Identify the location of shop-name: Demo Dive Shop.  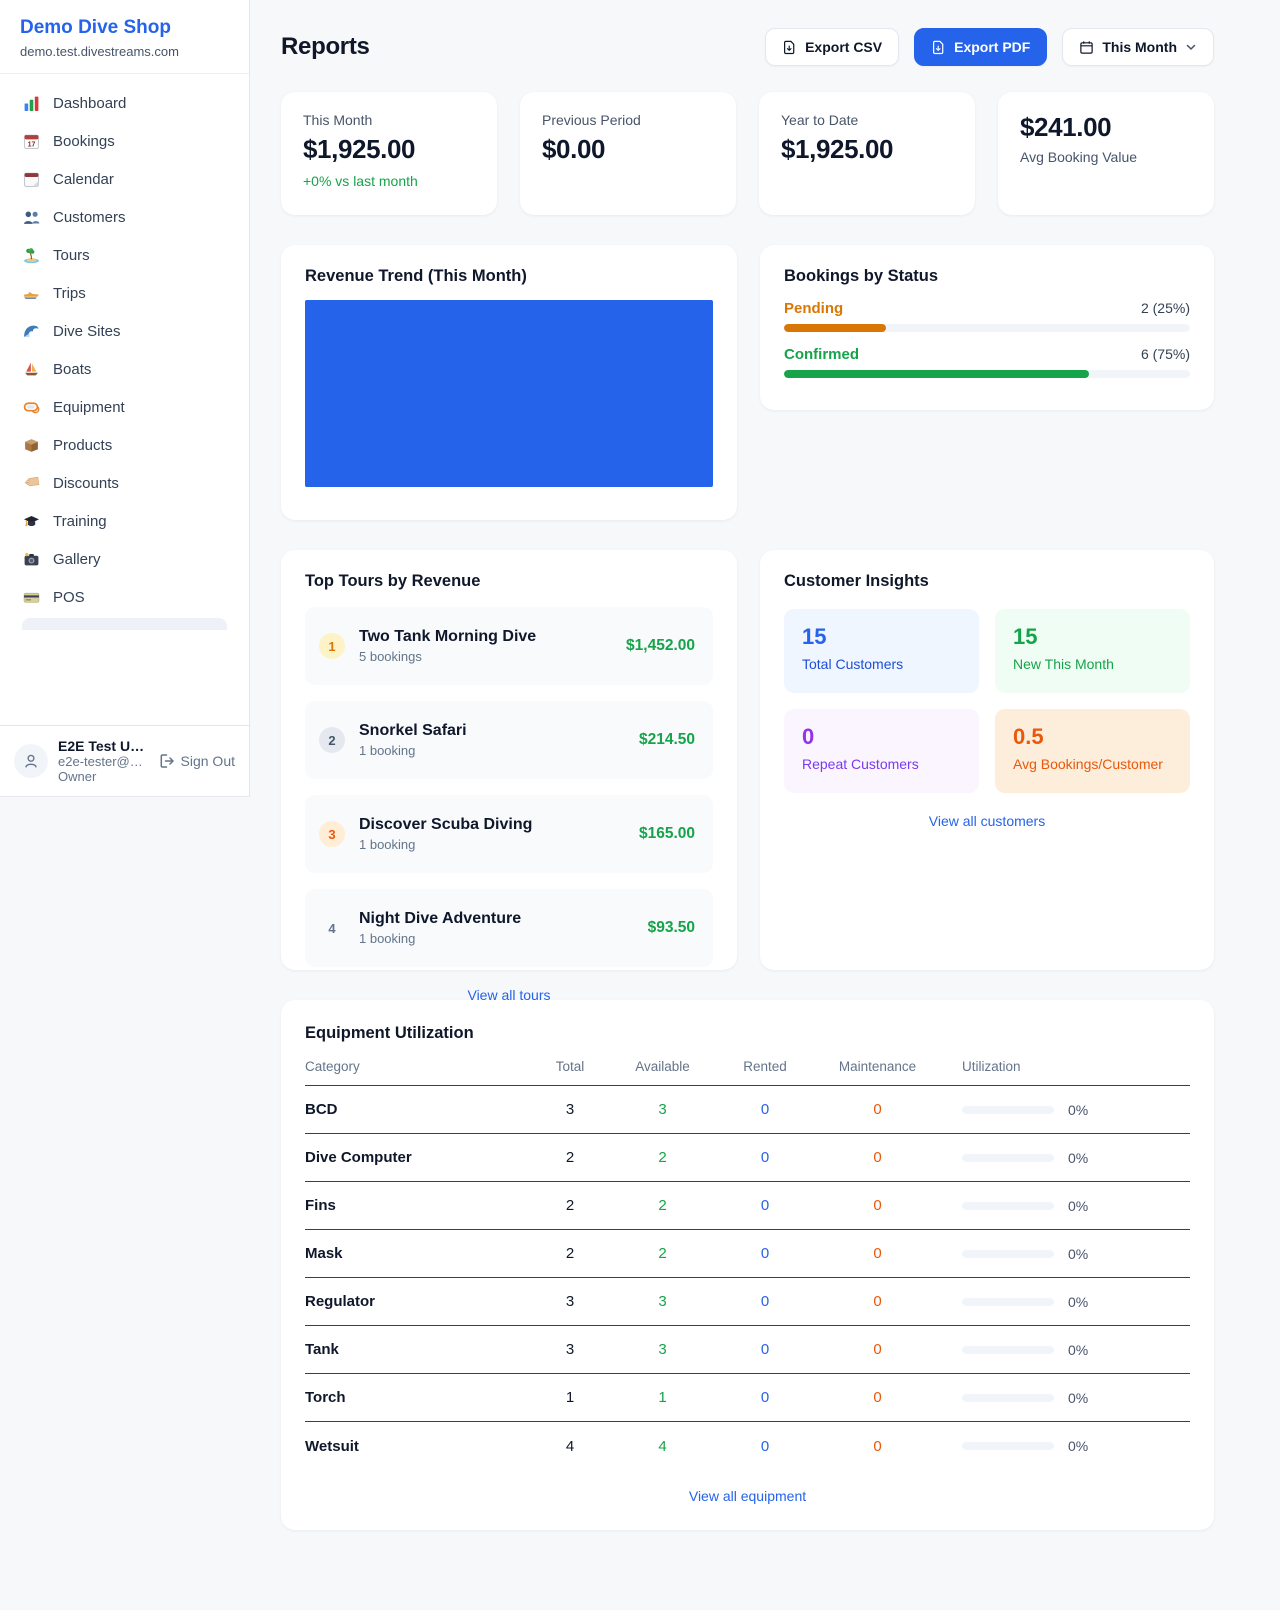
(95, 27).